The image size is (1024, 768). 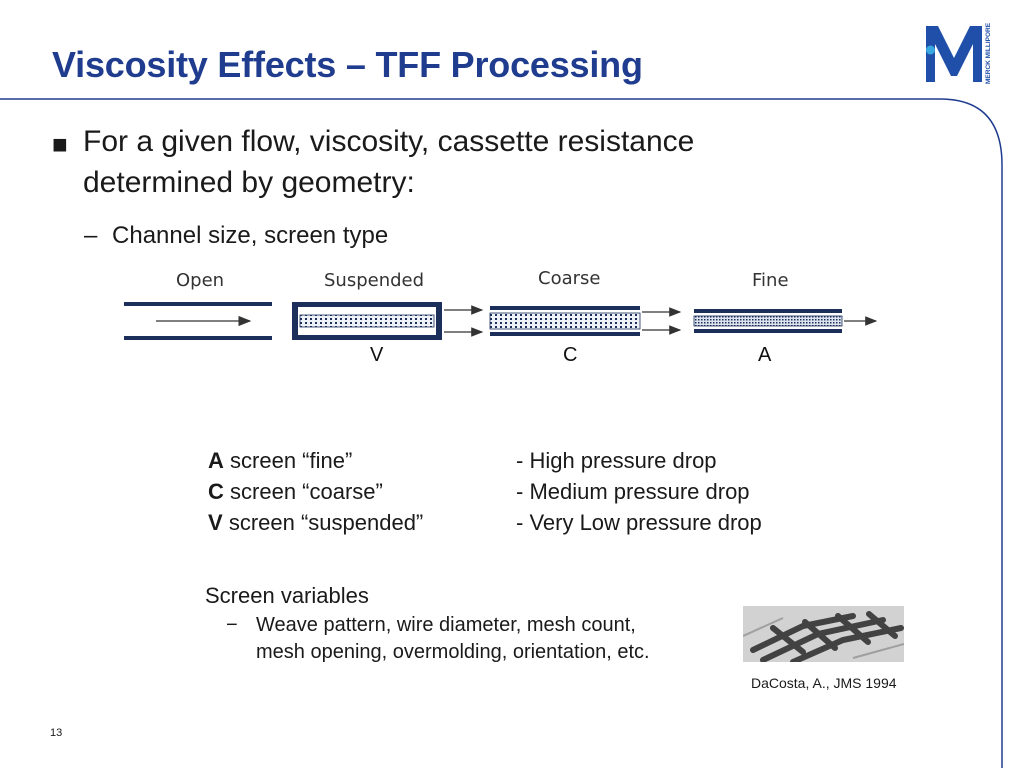 What do you see at coordinates (250, 235) in the screenshot?
I see `sub-bullet-text: Channel size, screen type` at bounding box center [250, 235].